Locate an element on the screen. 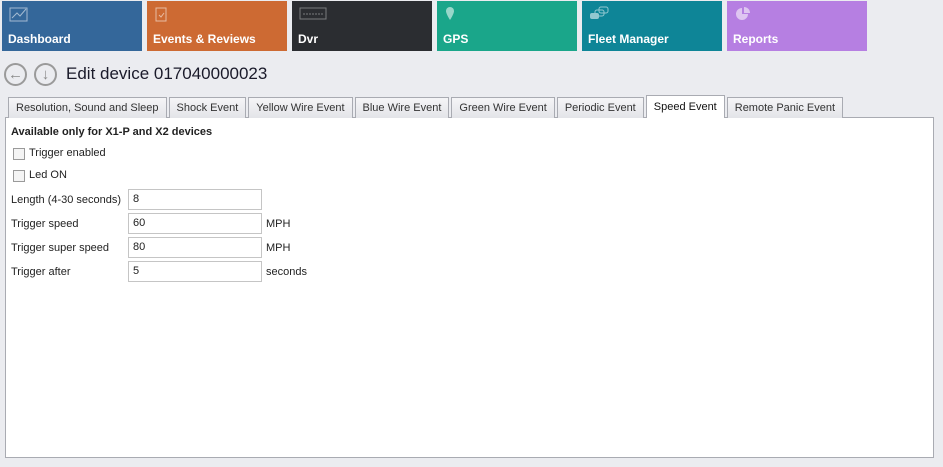  tab-periodic-event: Periodic Event is located at coordinates (600, 107).